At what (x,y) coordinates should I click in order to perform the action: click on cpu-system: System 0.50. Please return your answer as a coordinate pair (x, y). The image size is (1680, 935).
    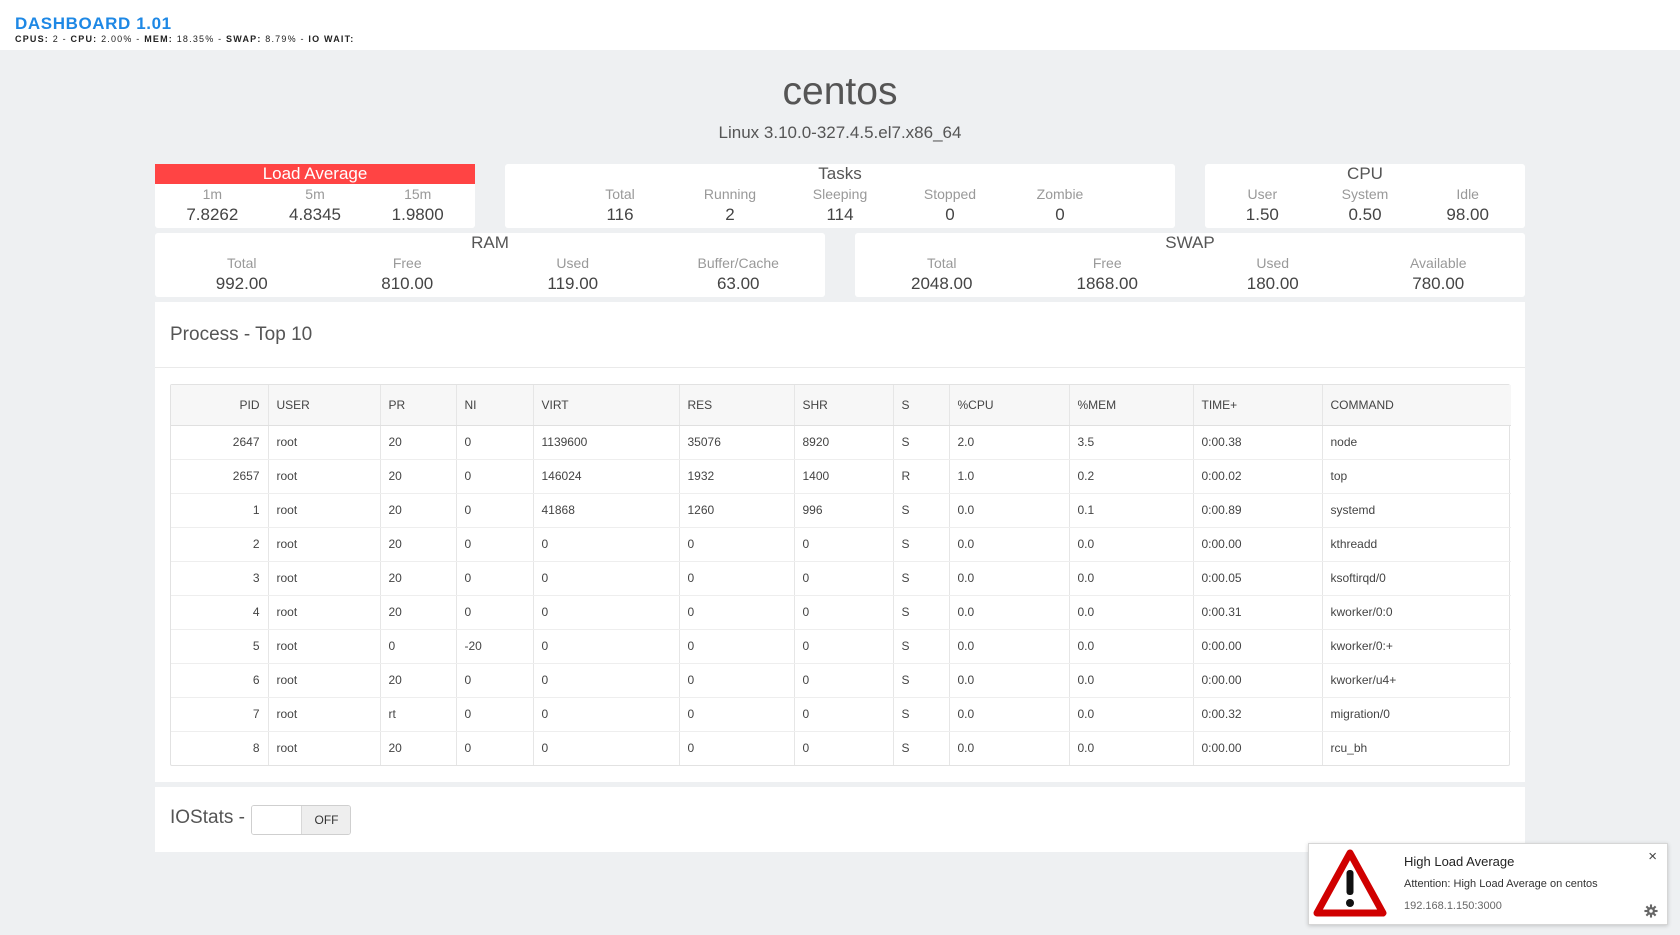
    Looking at the image, I should click on (1365, 205).